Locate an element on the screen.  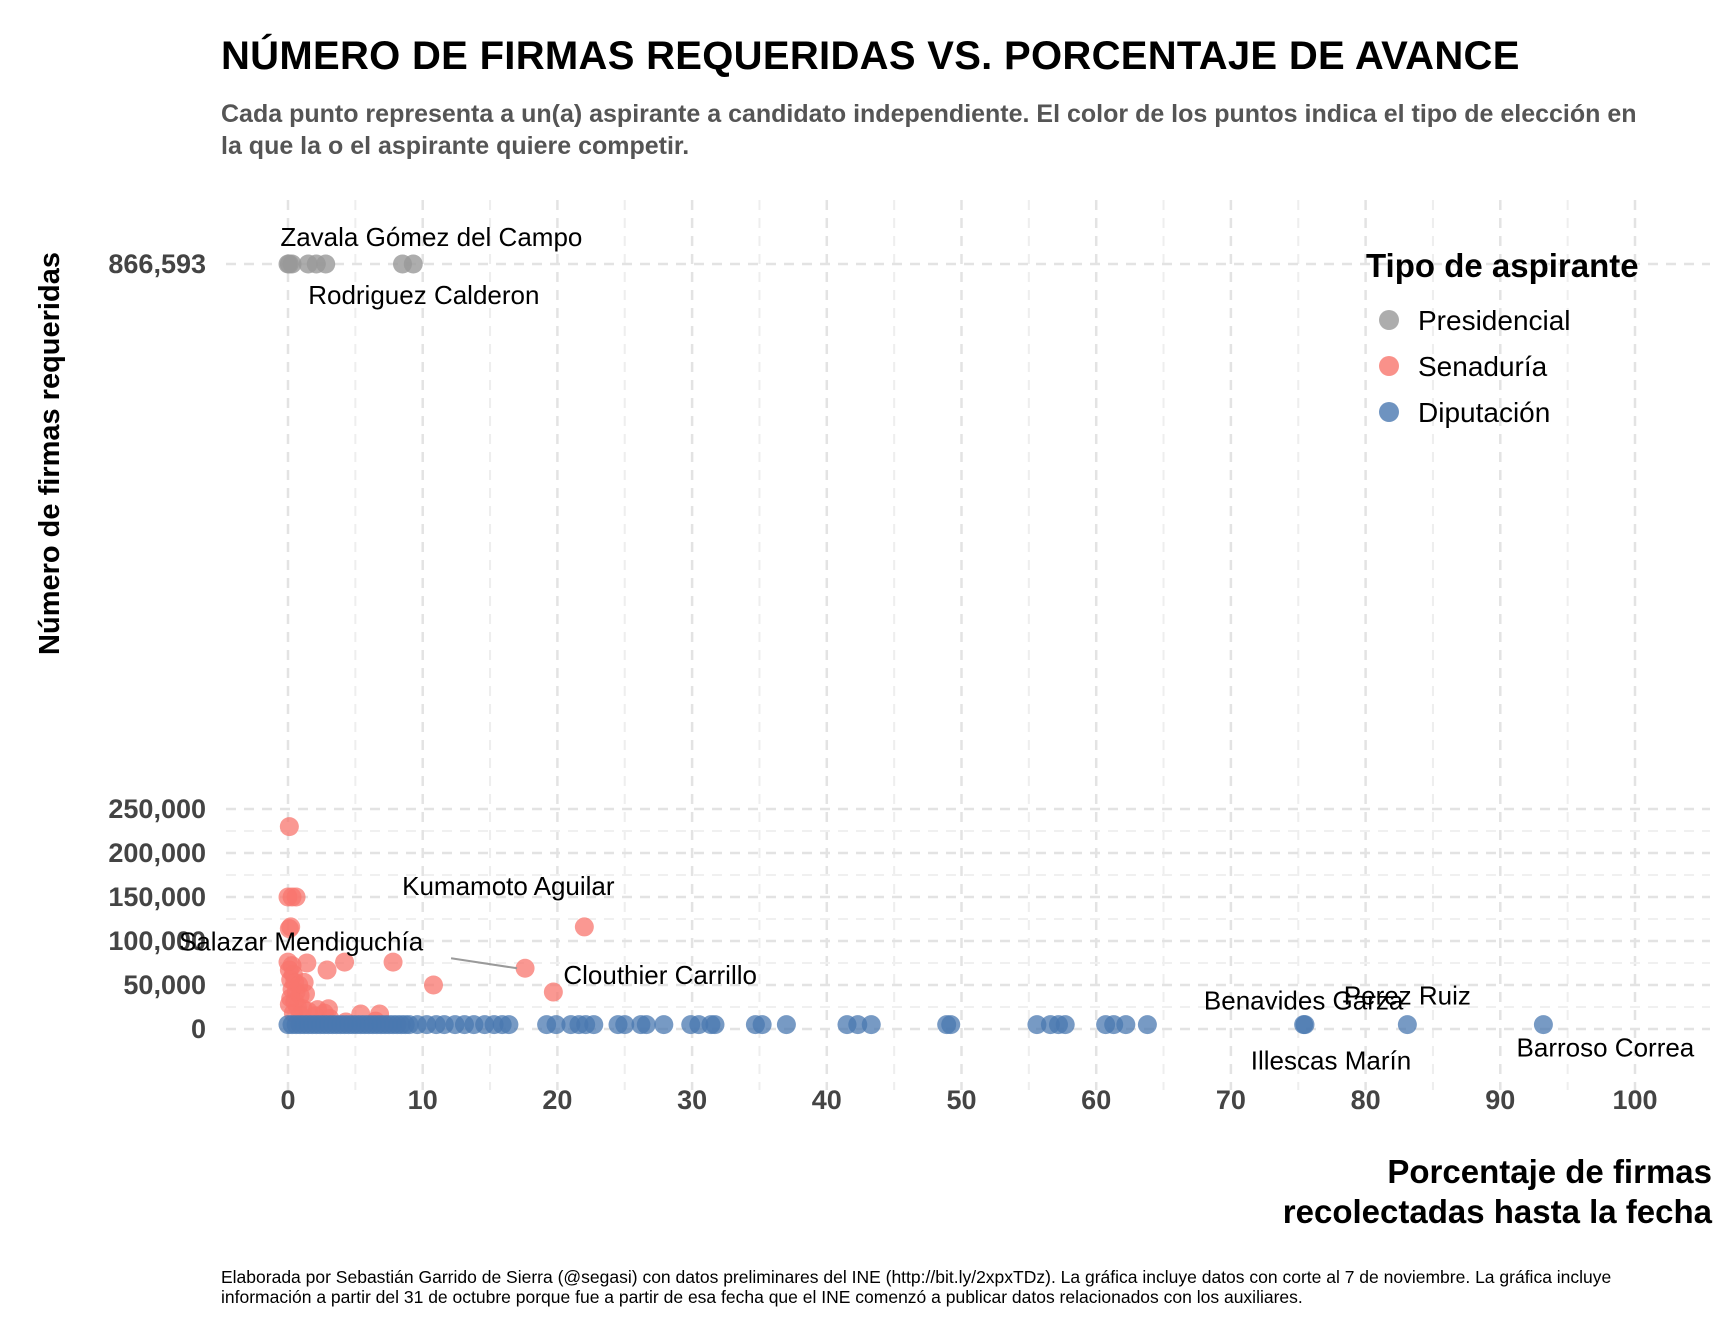
legend-entry: Diputación is located at coordinates (1484, 412).